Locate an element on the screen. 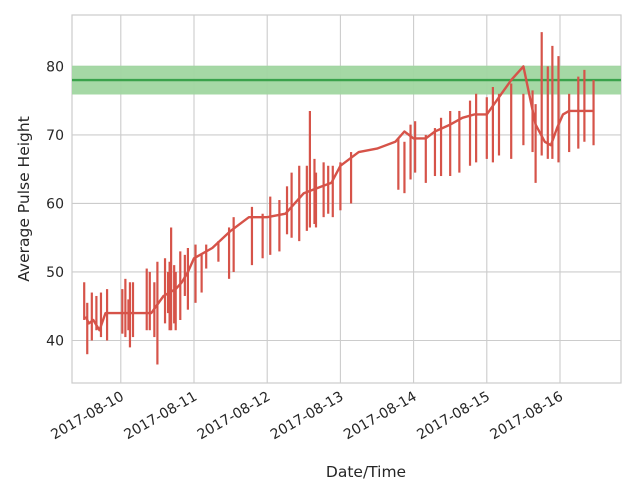  y-axis-title: Average Pulse Height is located at coordinates (24, 199).